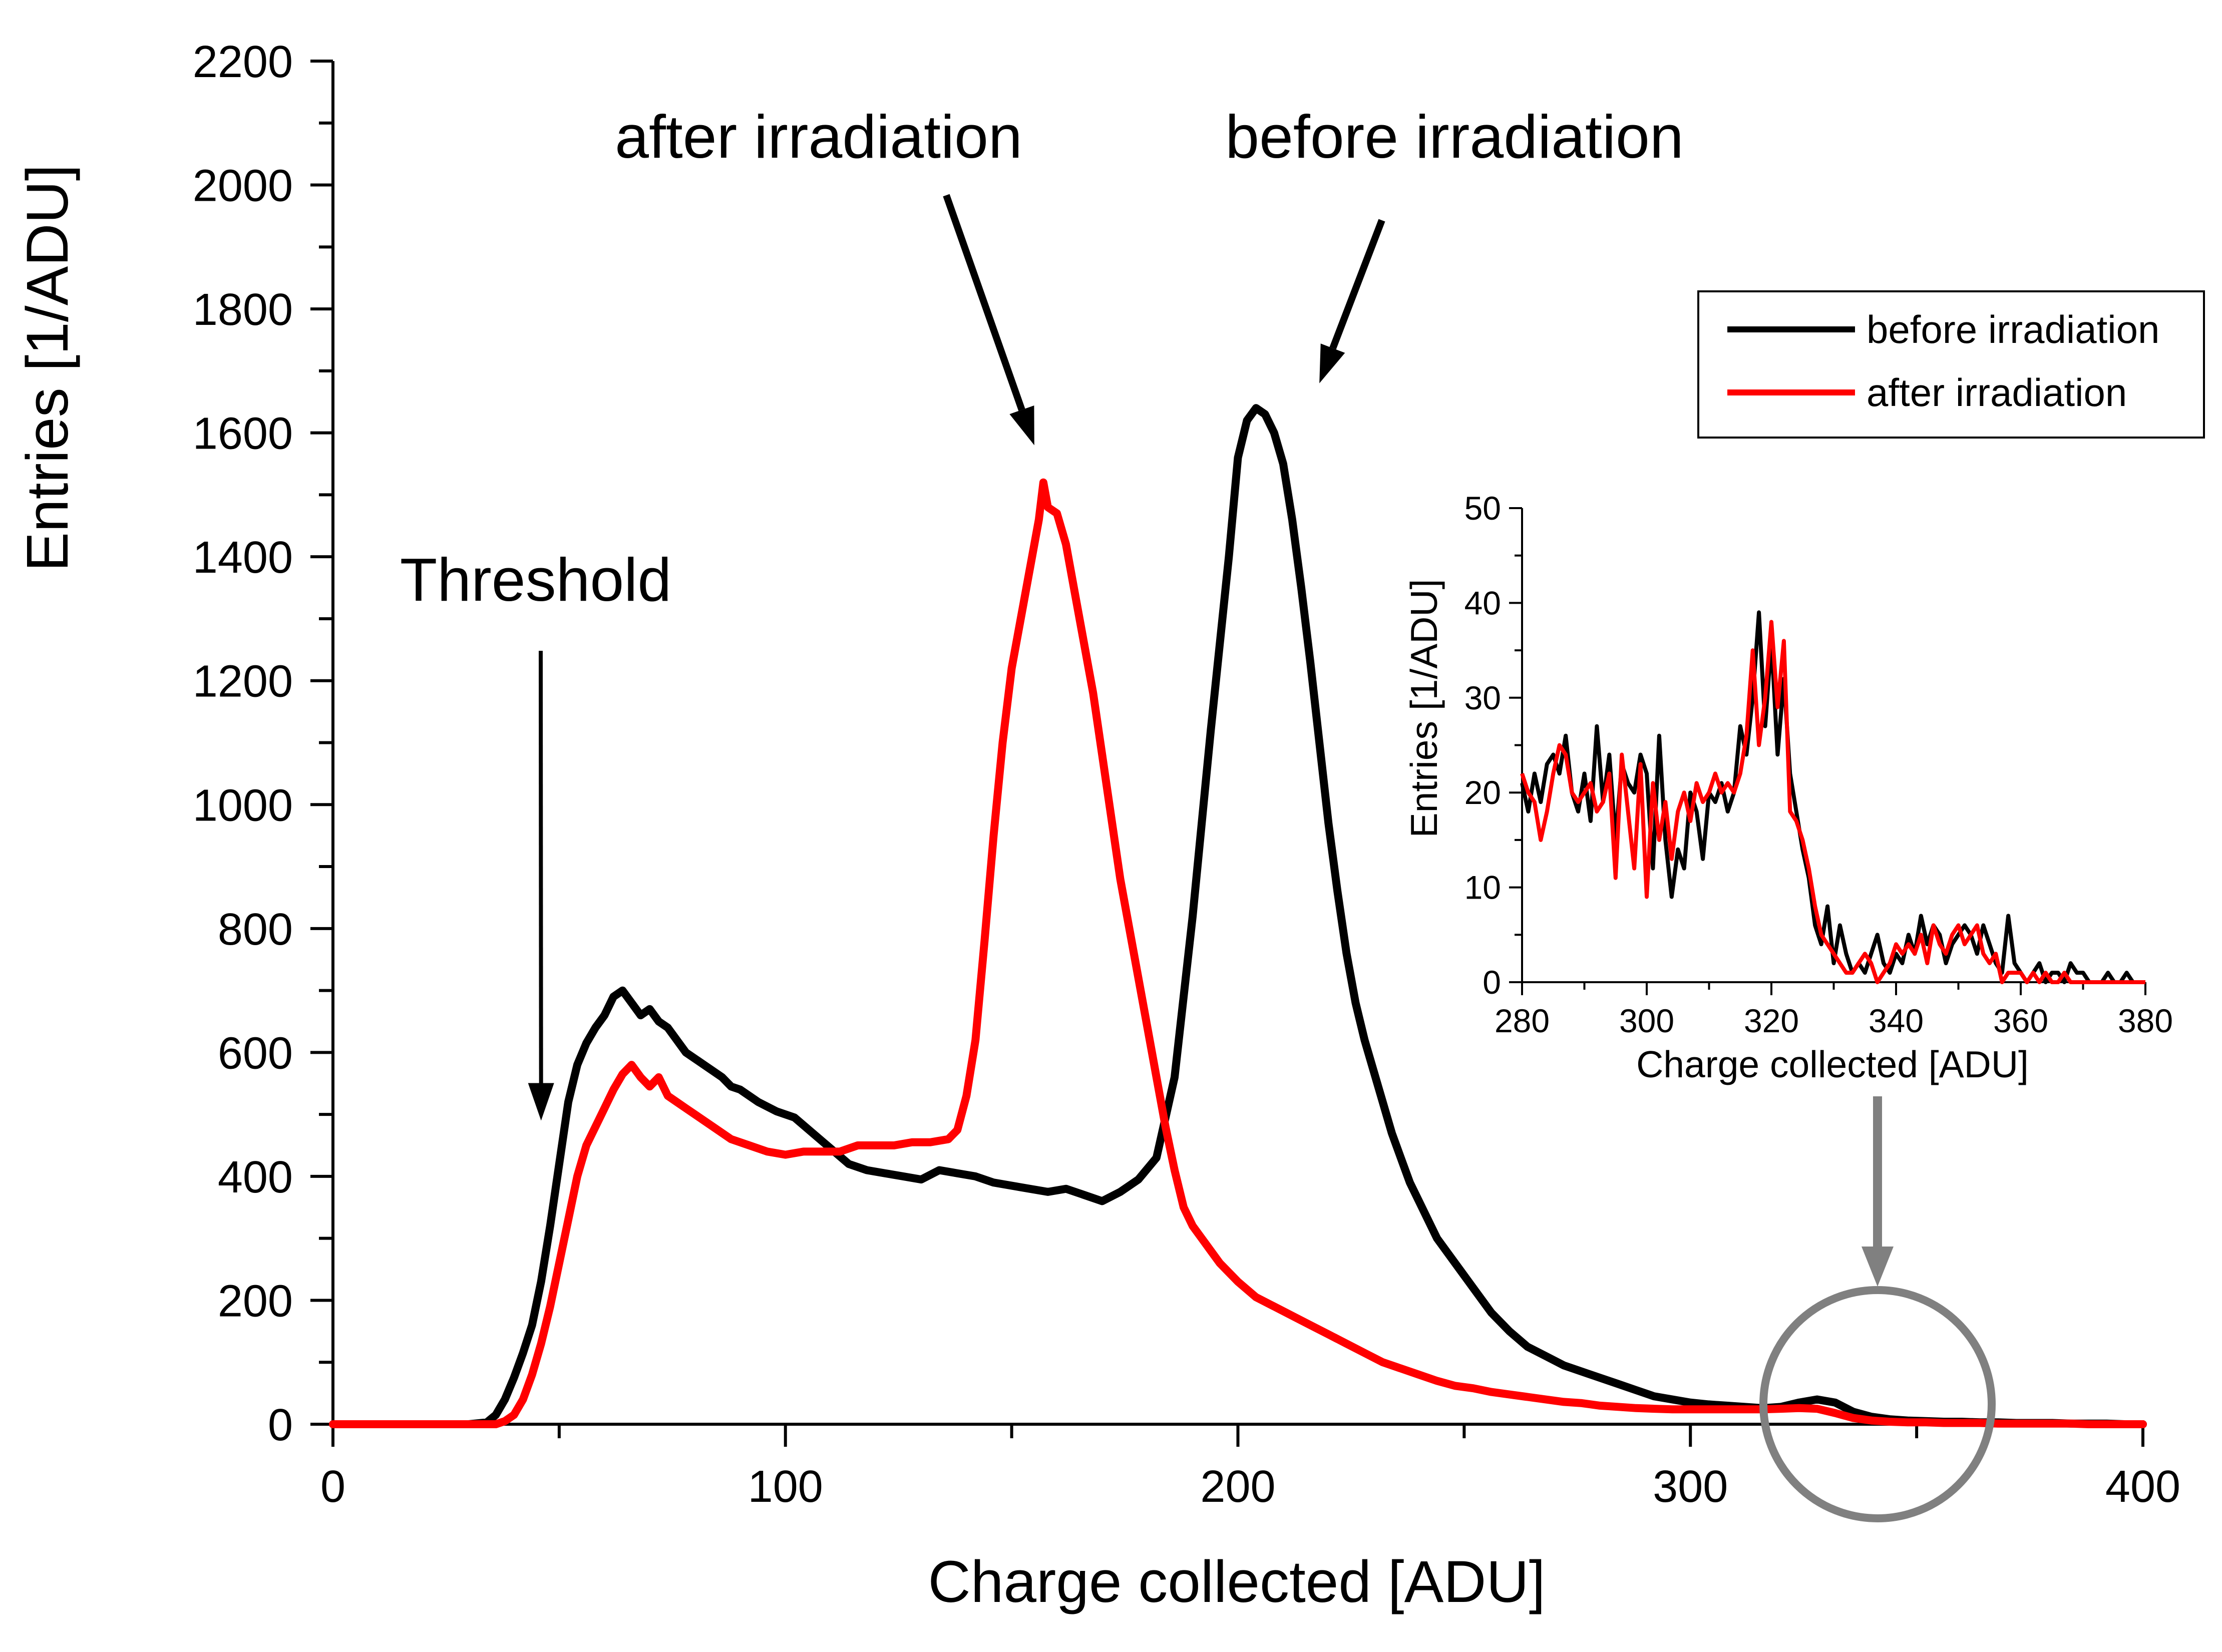  I want to click on y-tick-label: 1000, so click(243, 805).